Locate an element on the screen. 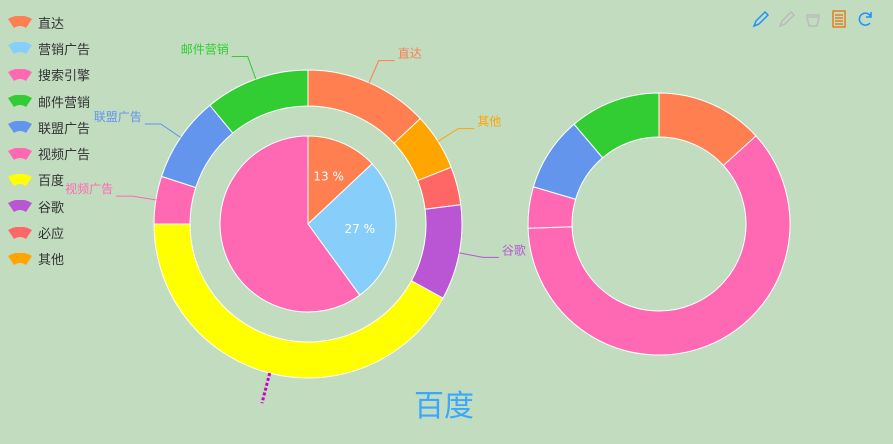  legend-label: 邮件营销 is located at coordinates (64, 103).